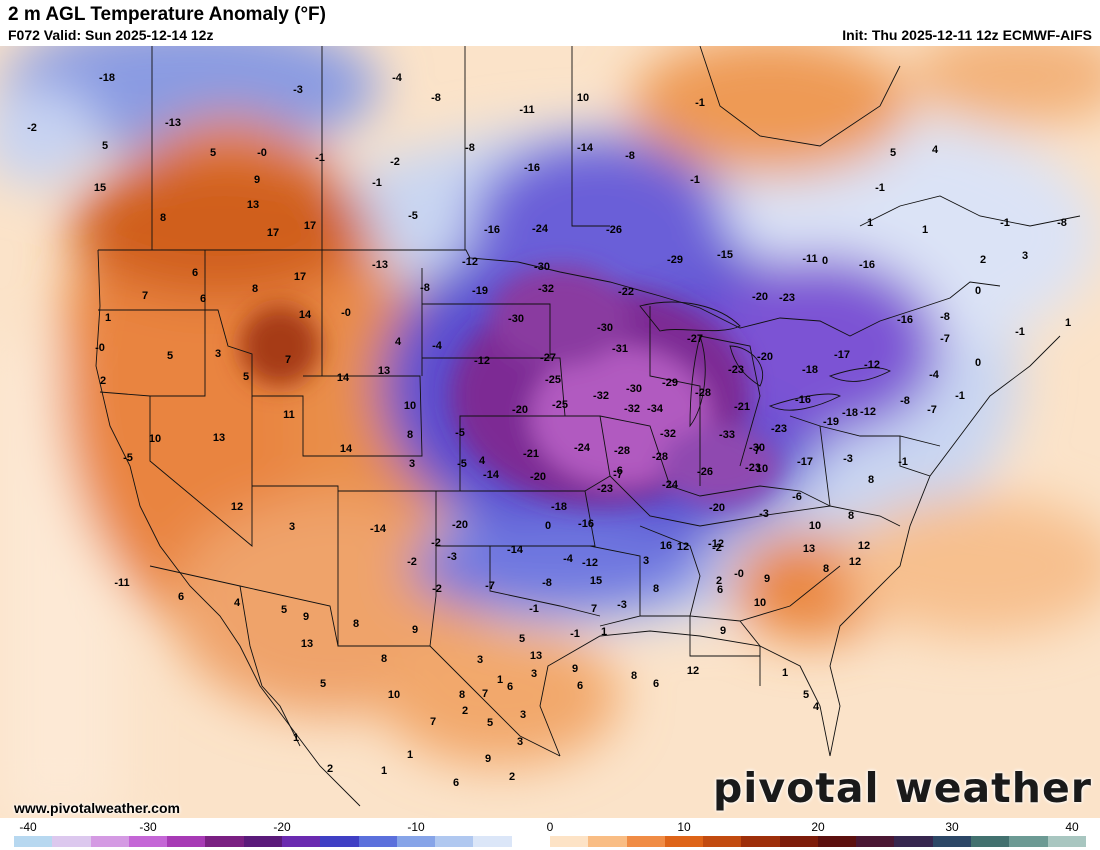 This screenshot has height=850, width=1100. Describe the element at coordinates (97, 808) in the screenshot. I see `website-label: www.pivotalweather.com` at that location.